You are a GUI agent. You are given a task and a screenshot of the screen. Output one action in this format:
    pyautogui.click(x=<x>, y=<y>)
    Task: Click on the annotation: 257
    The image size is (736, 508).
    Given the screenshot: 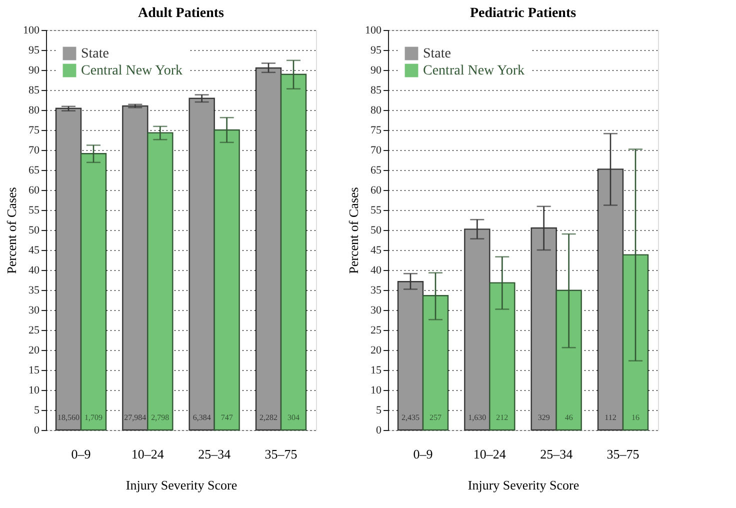 What is the action you would take?
    pyautogui.click(x=436, y=417)
    